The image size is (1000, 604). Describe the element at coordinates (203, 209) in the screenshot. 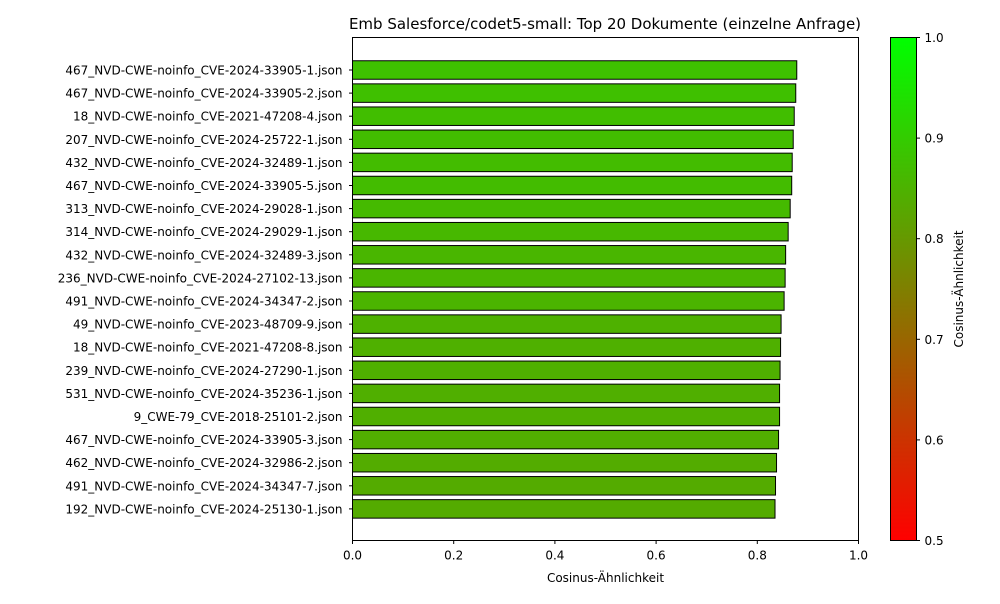

I see `y-tick-label: 313_NVD-CWE-noinfo_CVE-2024-29028-1.json` at that location.